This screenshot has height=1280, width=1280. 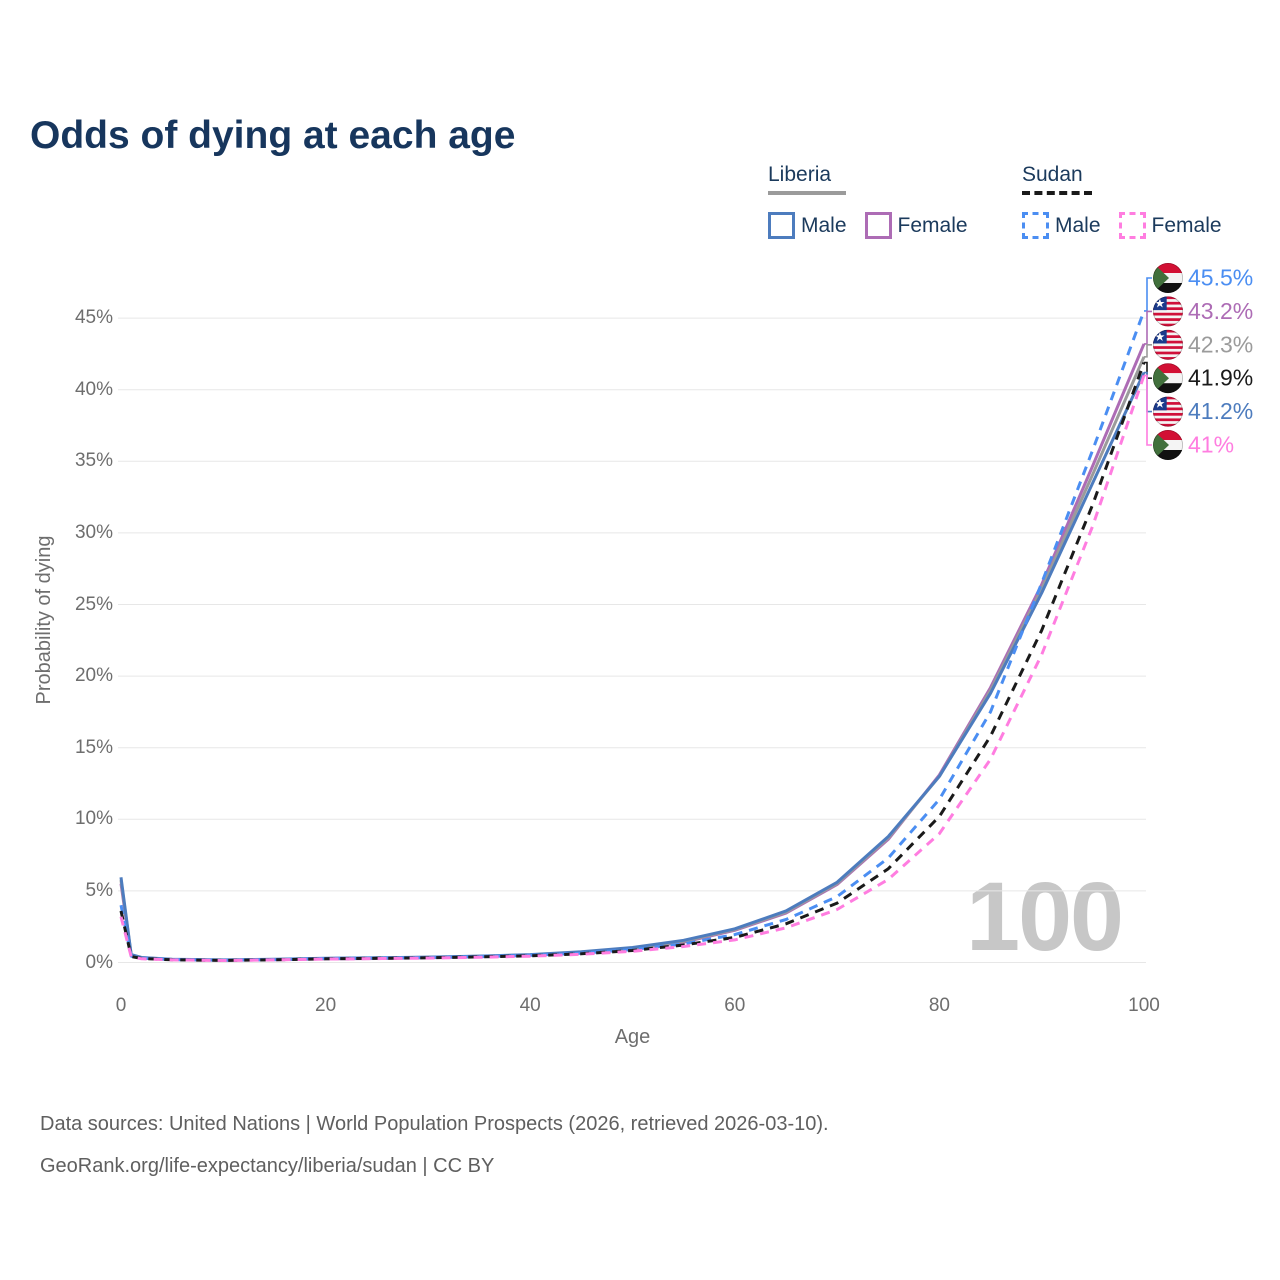 I want to click on legend-label-sudan-female: Female, so click(x=1186, y=225).